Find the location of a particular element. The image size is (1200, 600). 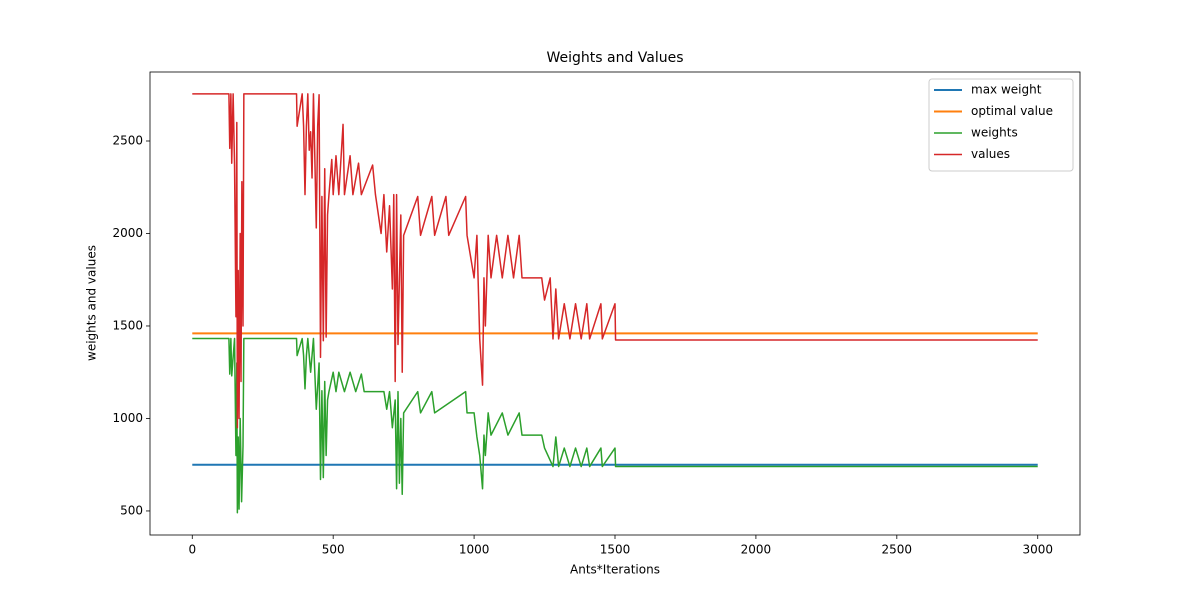

y-tick-label: 2000 is located at coordinates (127, 233).